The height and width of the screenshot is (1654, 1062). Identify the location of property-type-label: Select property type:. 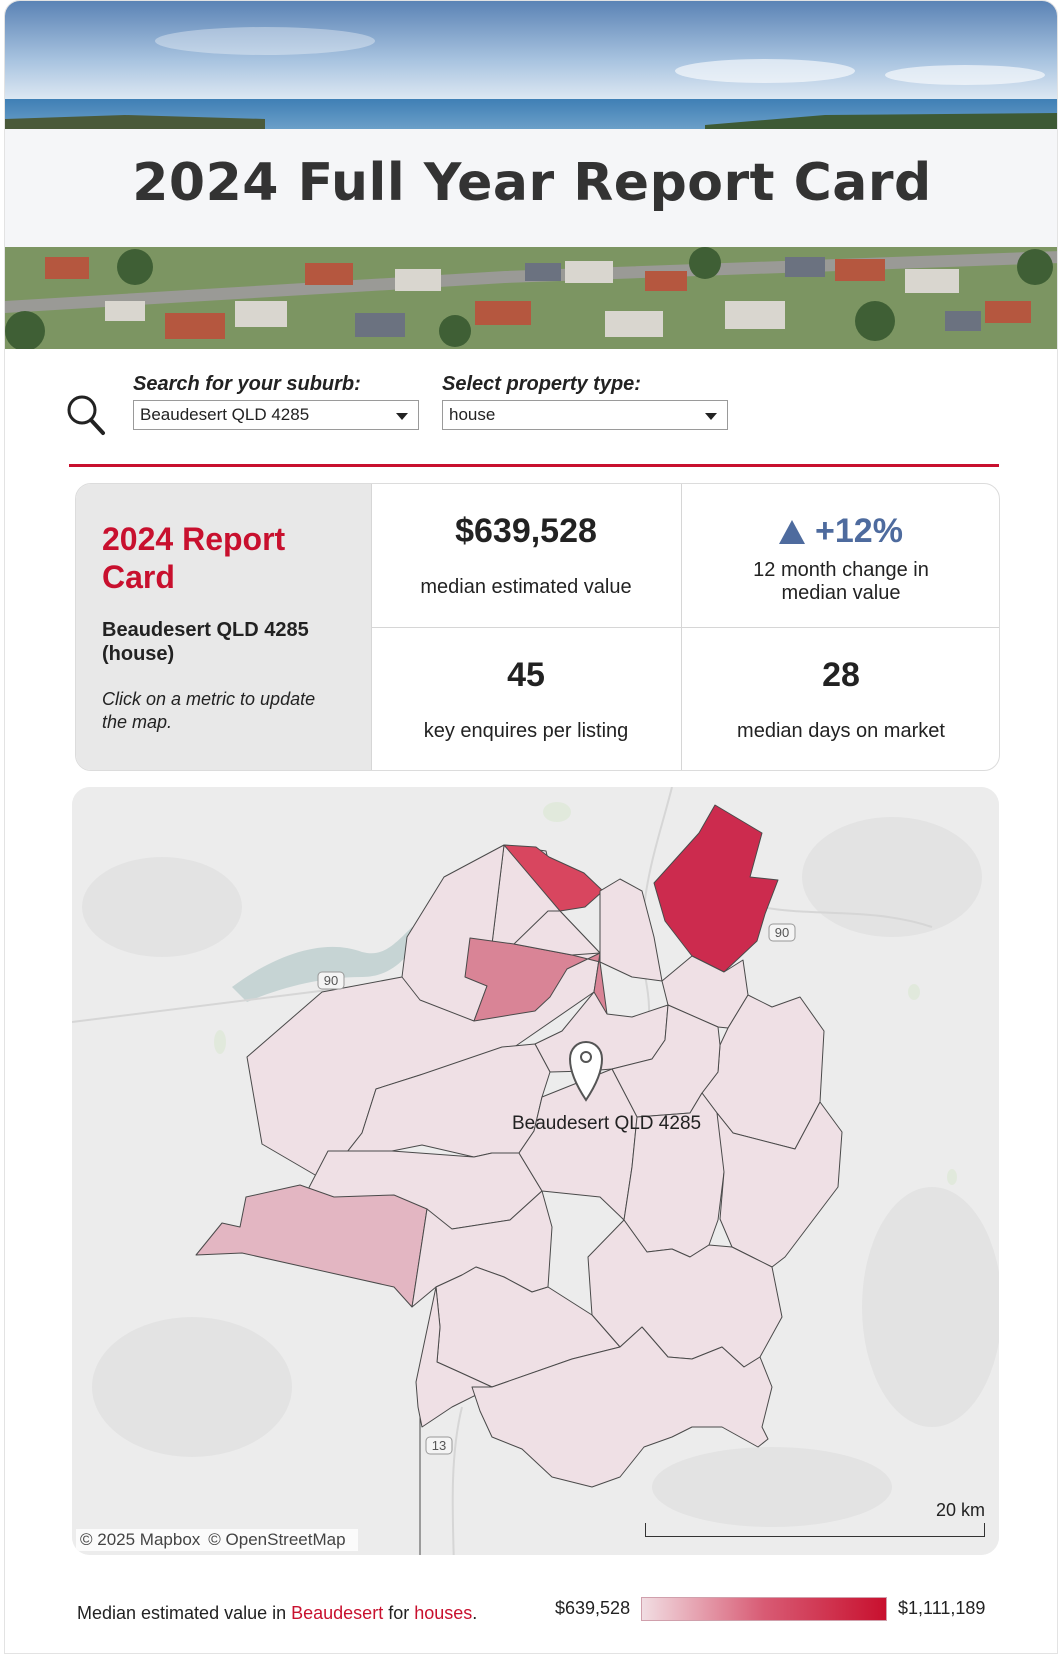
(541, 384).